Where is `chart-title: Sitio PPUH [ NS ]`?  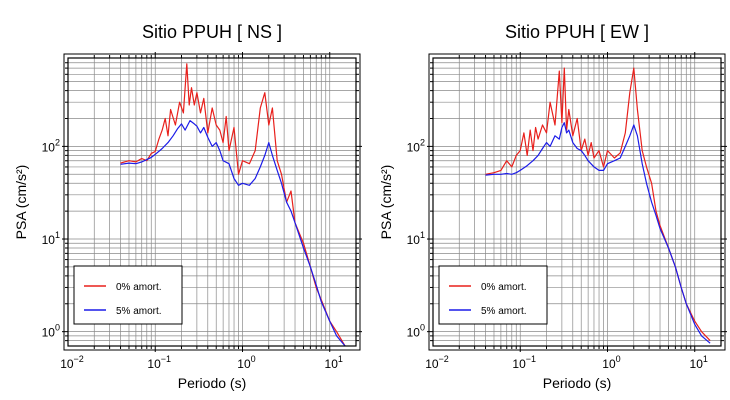 chart-title: Sitio PPUH [ NS ] is located at coordinates (212, 32).